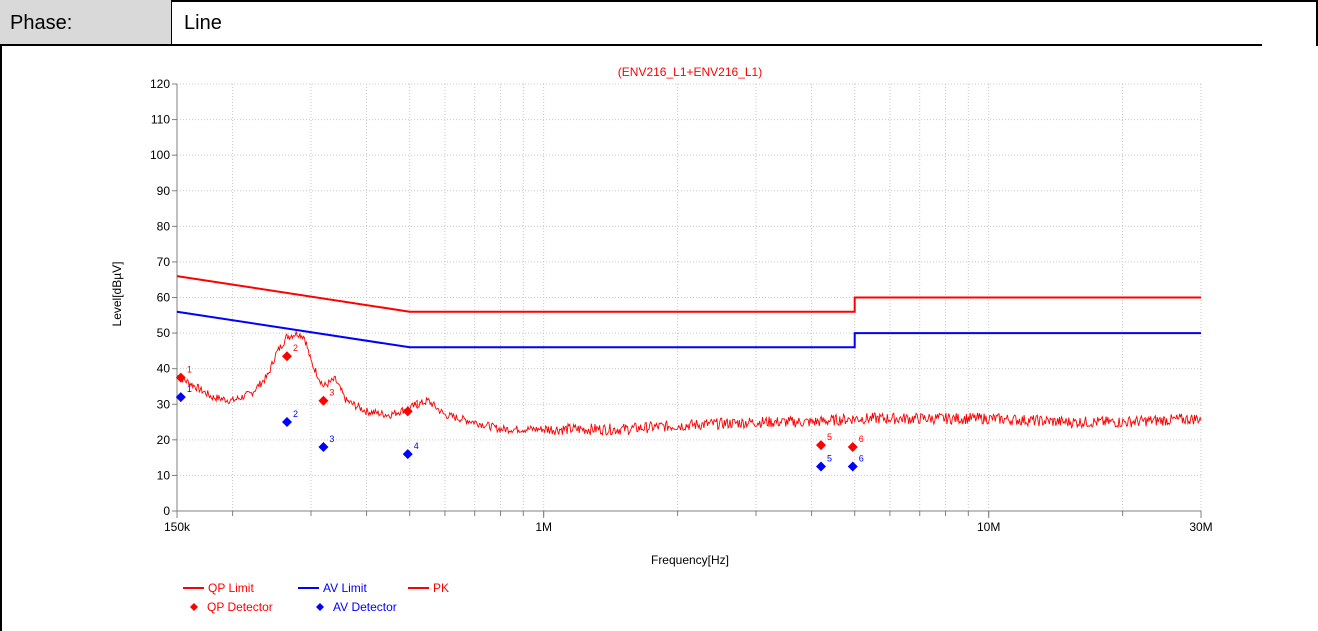  What do you see at coordinates (164, 226) in the screenshot?
I see `y-tick-label: 80` at bounding box center [164, 226].